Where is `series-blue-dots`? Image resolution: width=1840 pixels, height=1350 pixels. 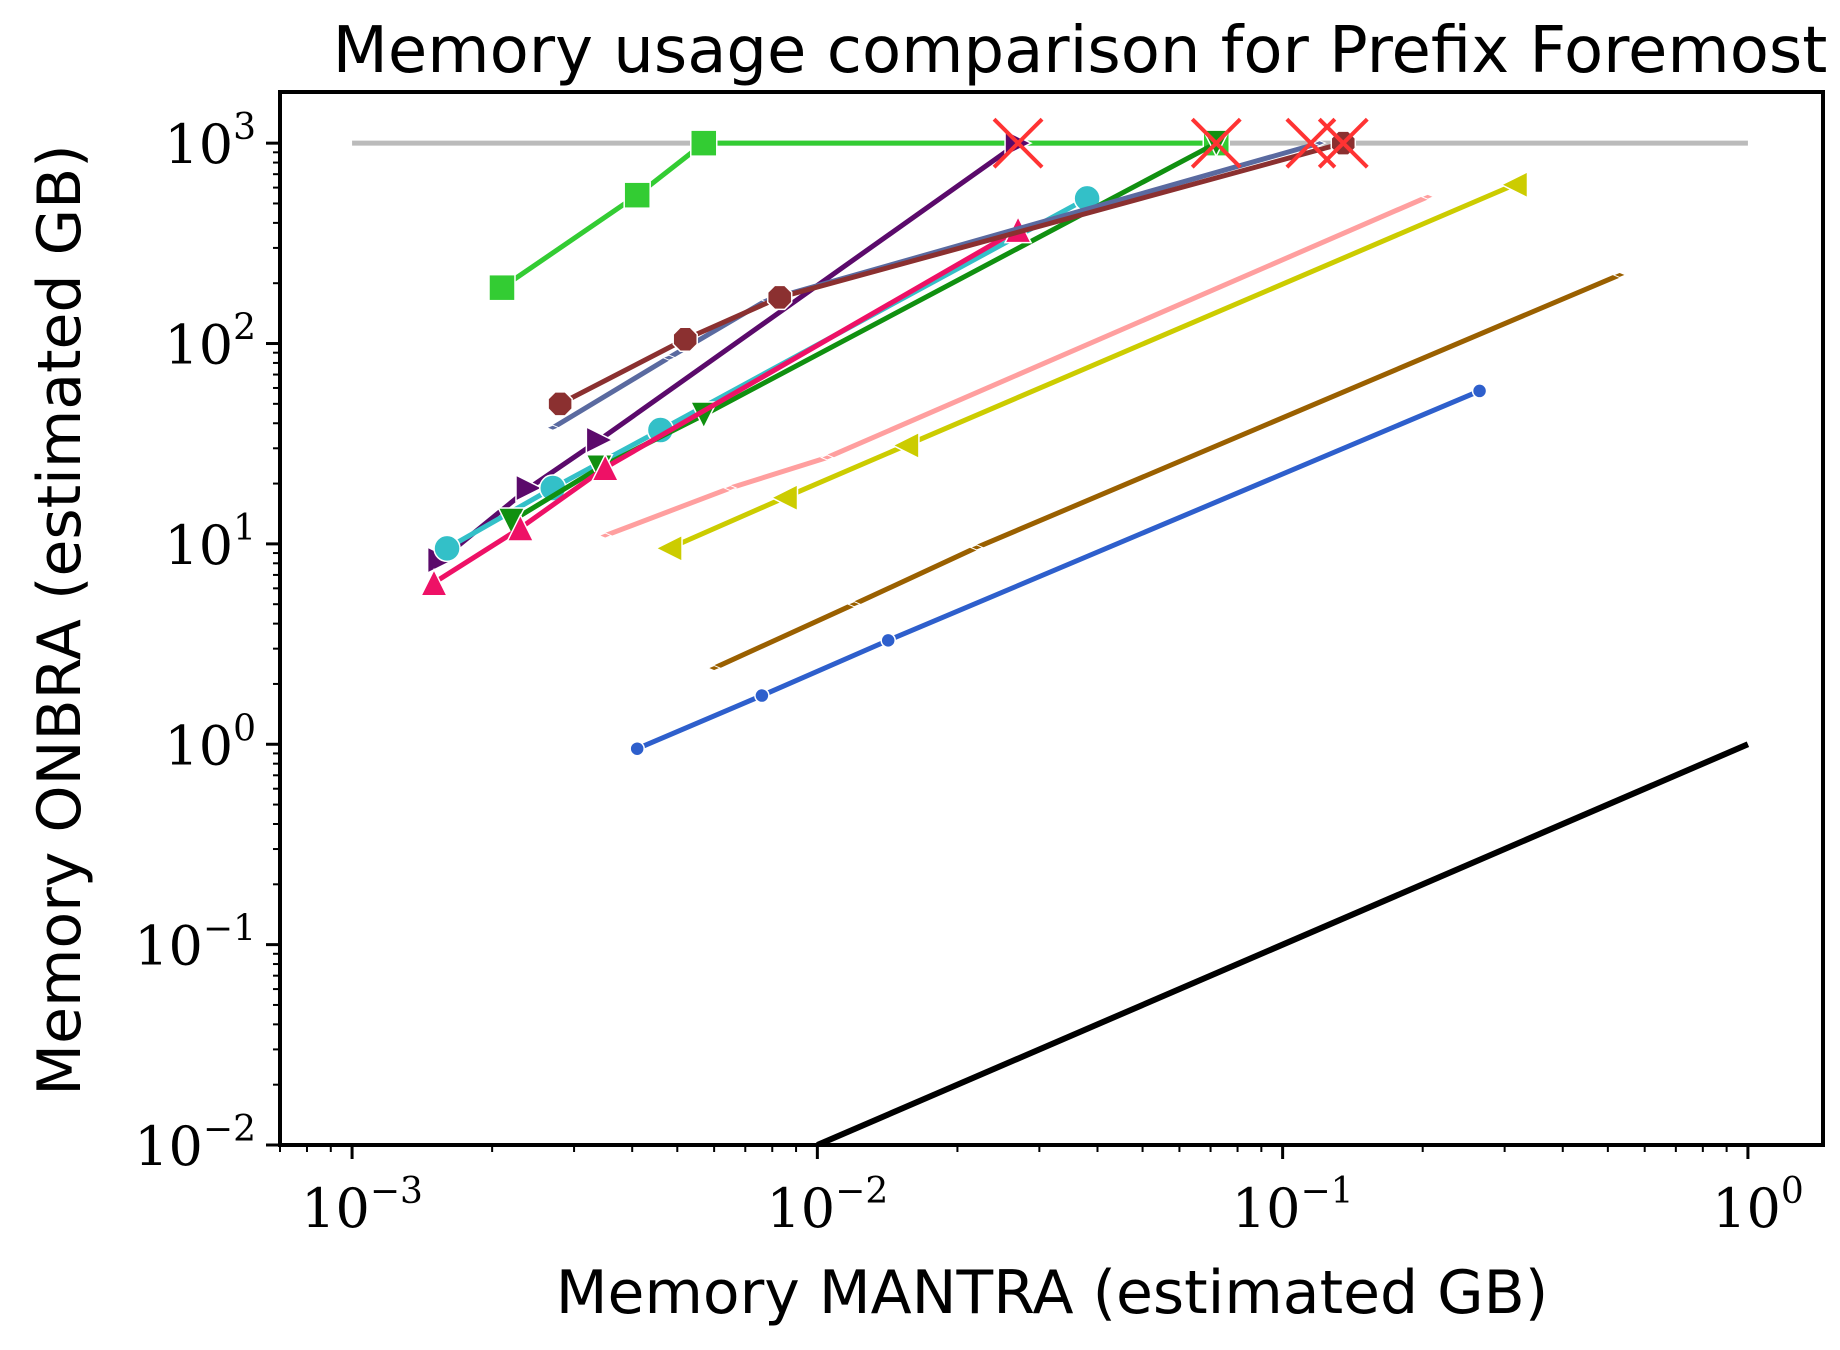
series-blue-dots is located at coordinates (1058, 570).